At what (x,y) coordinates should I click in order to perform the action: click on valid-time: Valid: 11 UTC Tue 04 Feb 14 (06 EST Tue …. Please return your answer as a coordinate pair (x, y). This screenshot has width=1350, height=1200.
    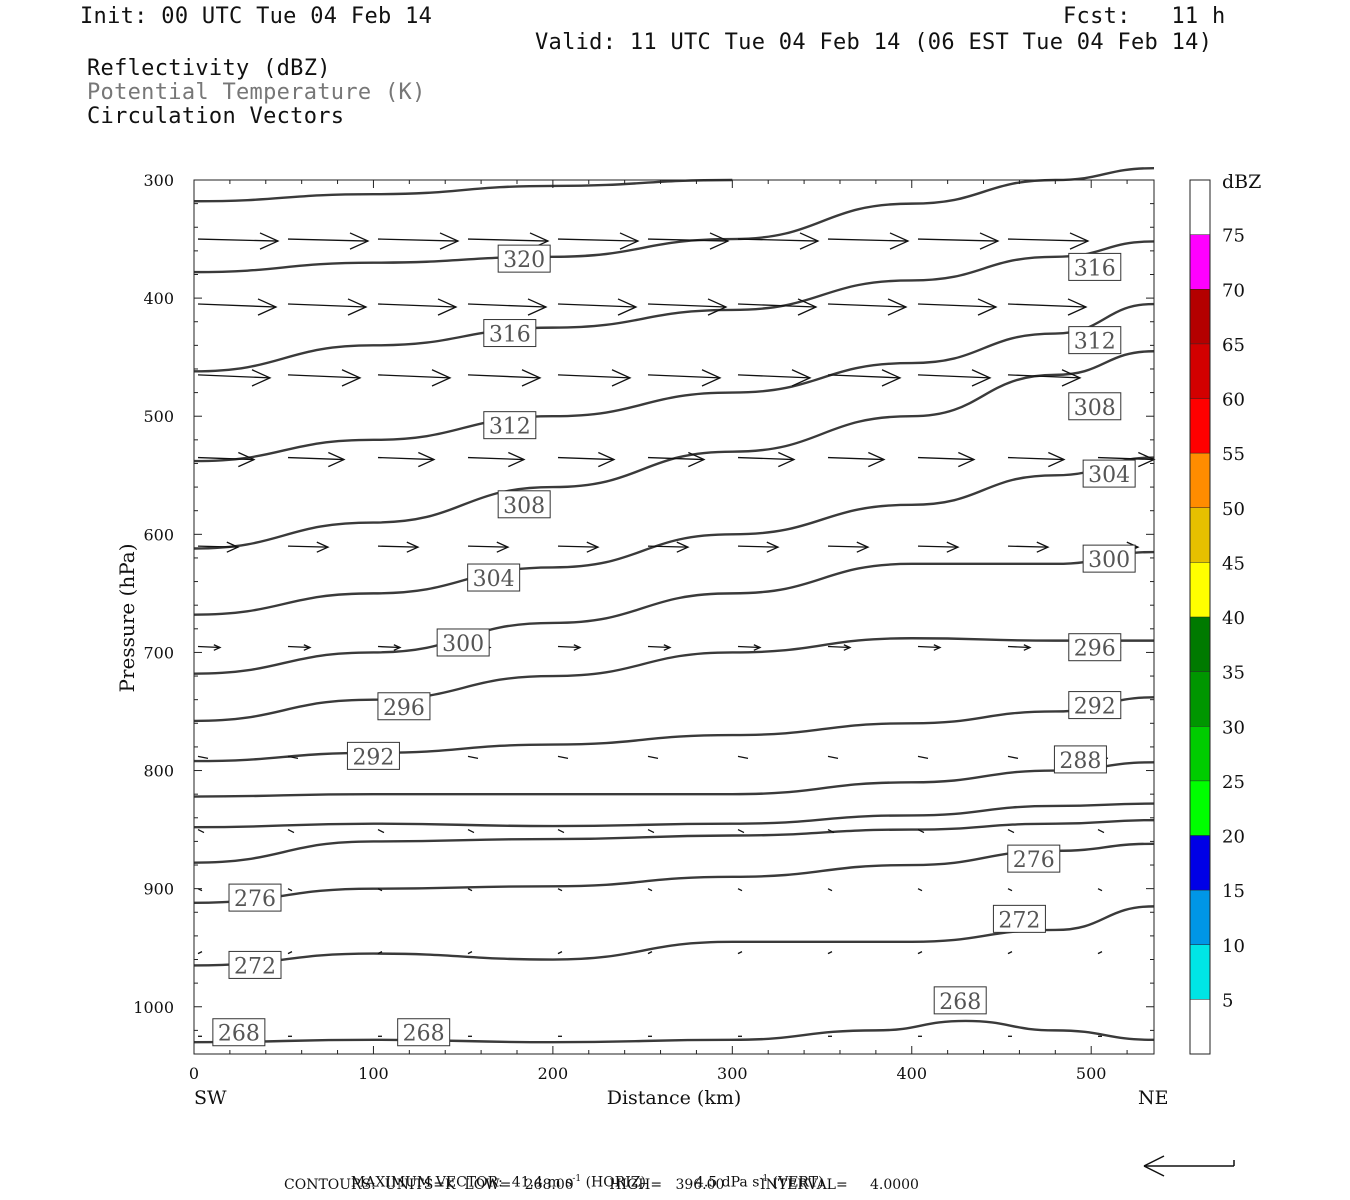
    Looking at the image, I should click on (874, 42).